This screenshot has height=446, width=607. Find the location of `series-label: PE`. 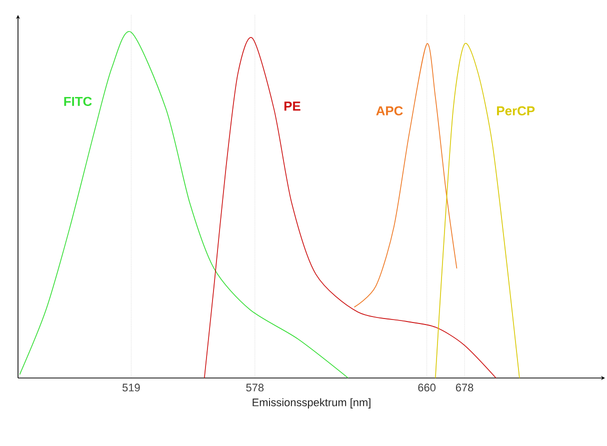

series-label: PE is located at coordinates (292, 106).